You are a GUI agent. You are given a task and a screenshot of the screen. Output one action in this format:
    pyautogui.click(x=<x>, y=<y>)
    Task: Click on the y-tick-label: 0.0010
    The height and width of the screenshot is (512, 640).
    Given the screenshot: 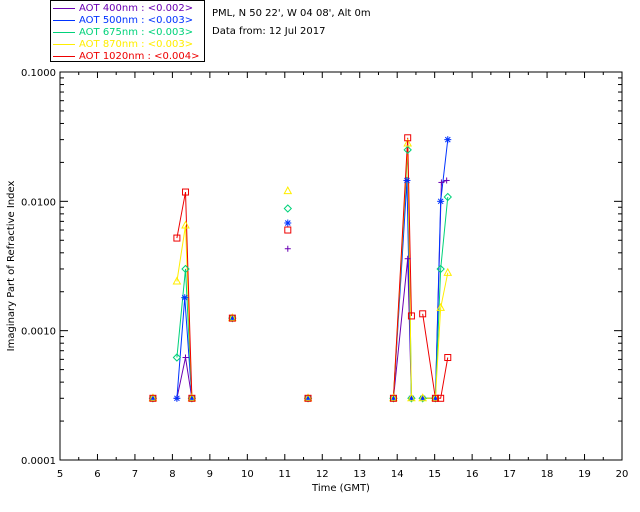 What is the action you would take?
    pyautogui.click(x=38, y=332)
    